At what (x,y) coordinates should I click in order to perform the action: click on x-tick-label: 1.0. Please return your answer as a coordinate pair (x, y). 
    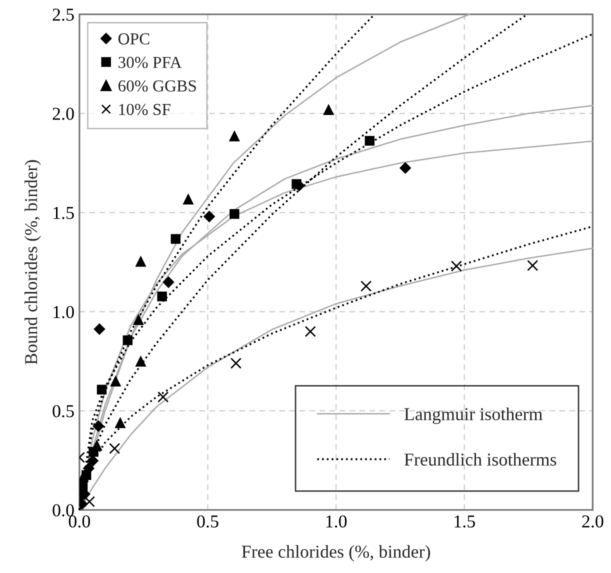
    Looking at the image, I should click on (336, 521).